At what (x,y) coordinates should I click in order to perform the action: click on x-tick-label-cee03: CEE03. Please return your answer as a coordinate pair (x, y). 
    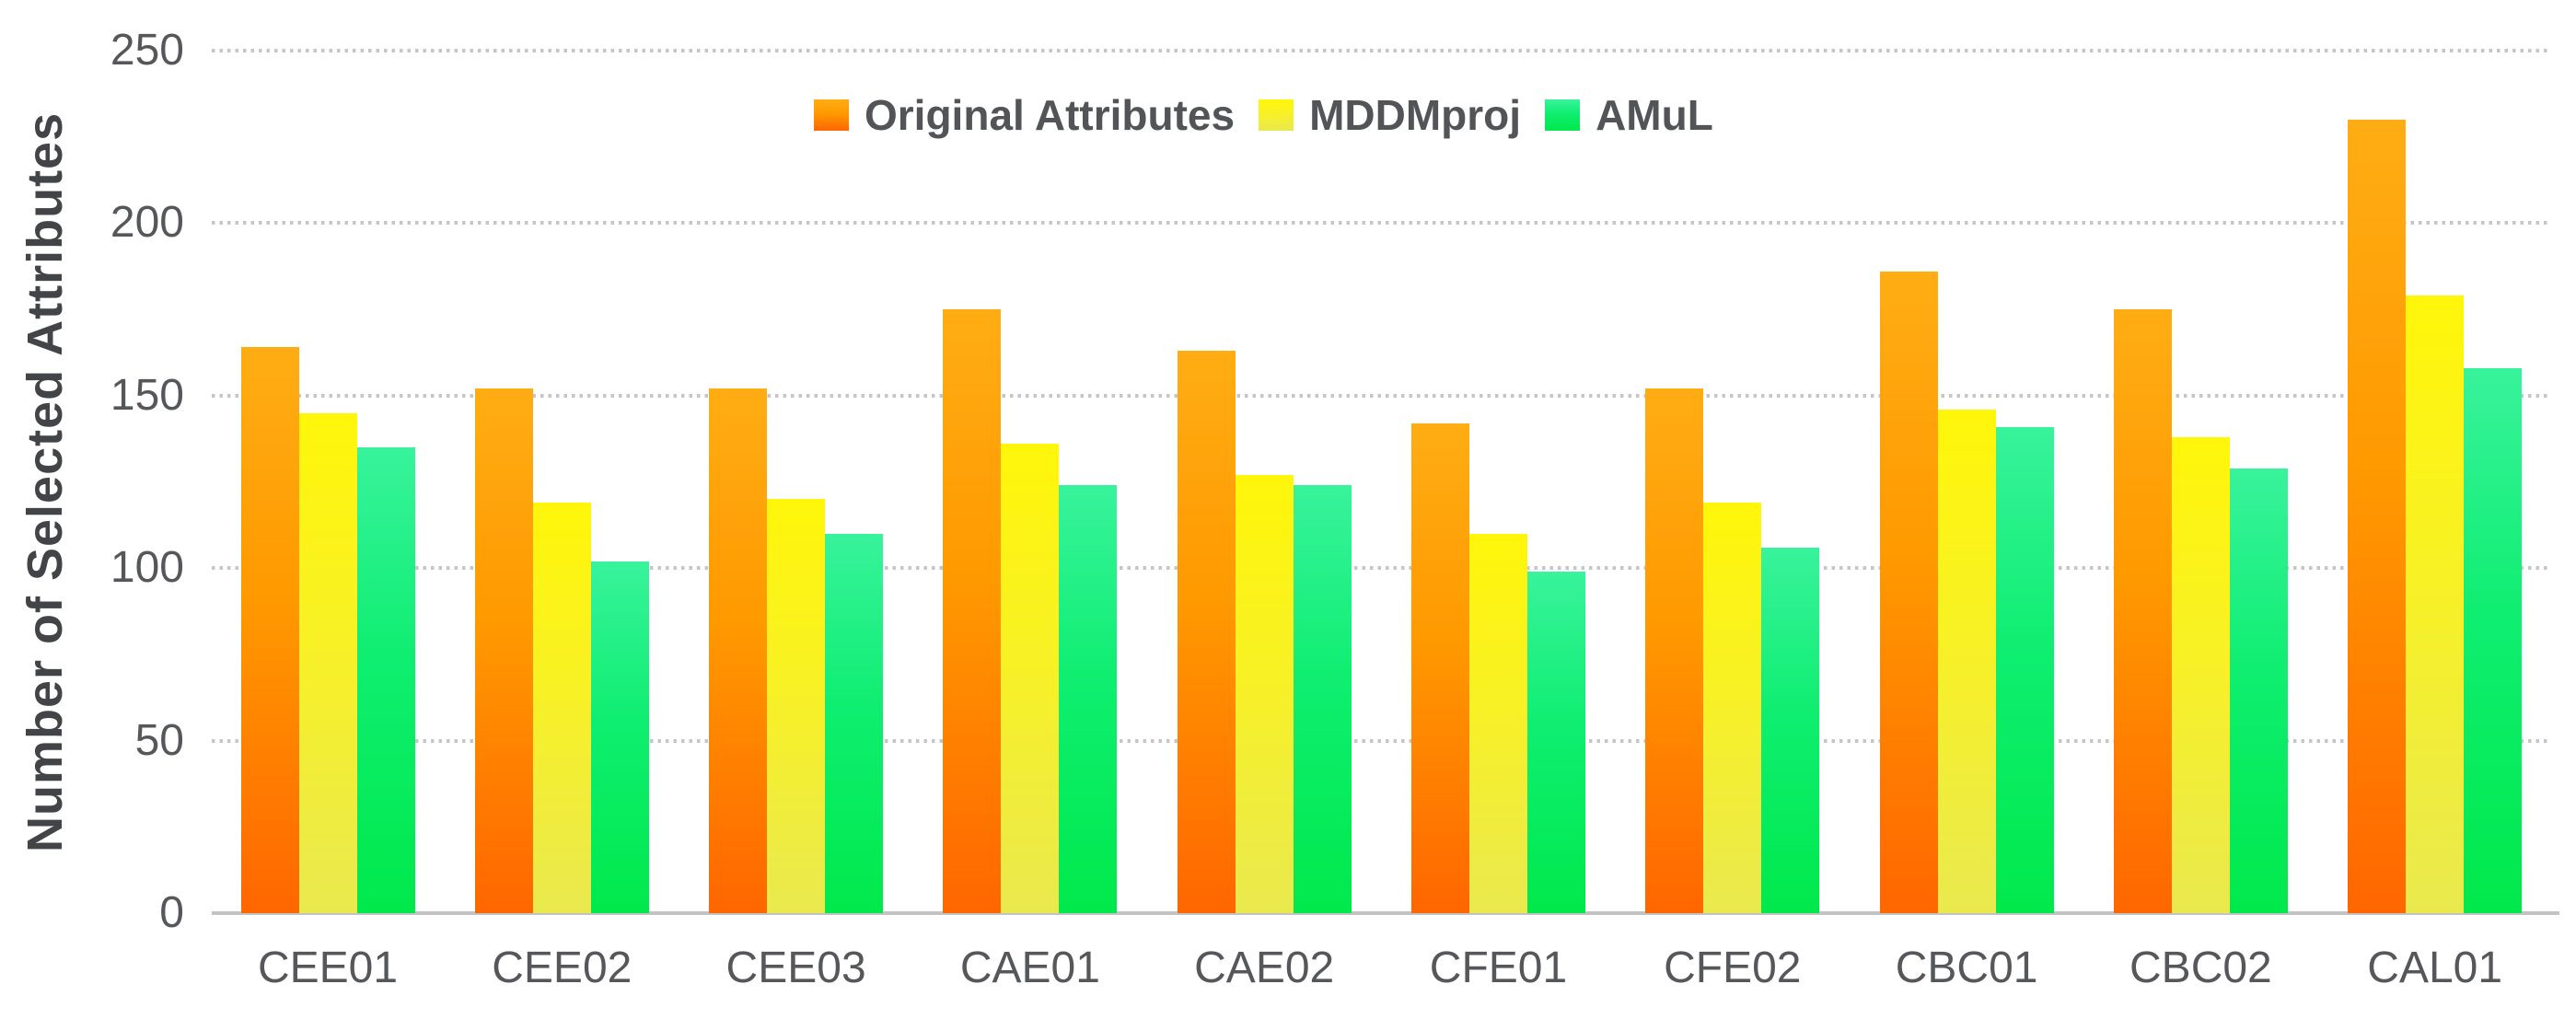
    Looking at the image, I should click on (795, 968).